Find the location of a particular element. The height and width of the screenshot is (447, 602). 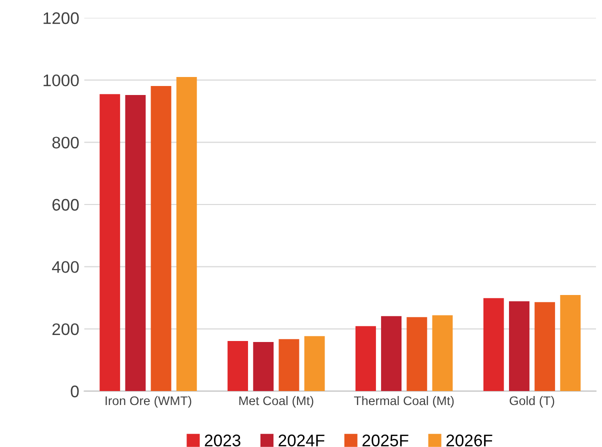

y-tick-label: 1200 is located at coordinates (61, 18).